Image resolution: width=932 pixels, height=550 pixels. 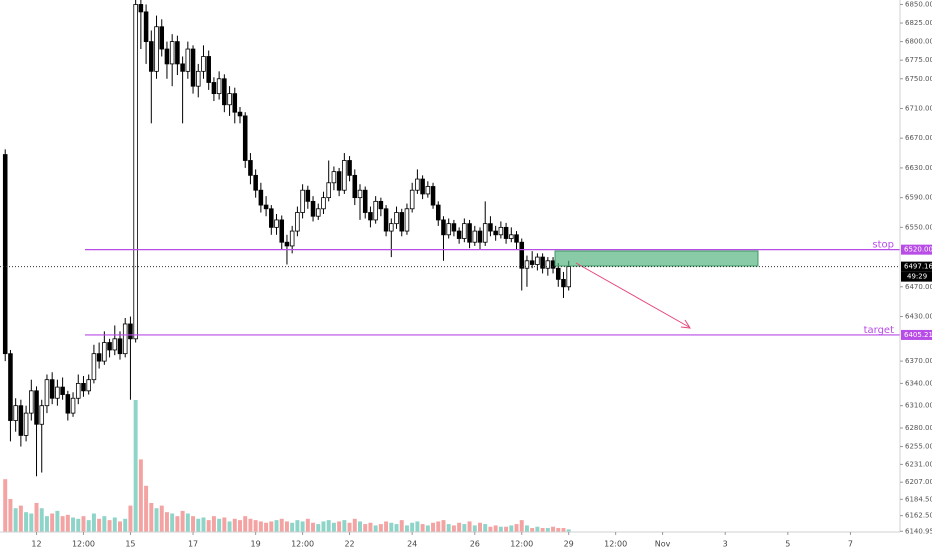 What do you see at coordinates (918, 406) in the screenshot?
I see `y-tick-label: 6310.00` at bounding box center [918, 406].